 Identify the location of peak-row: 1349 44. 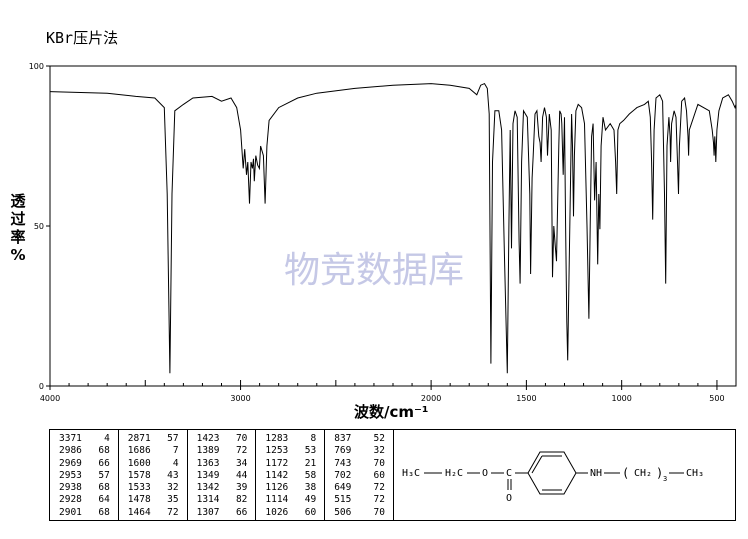
(222, 475).